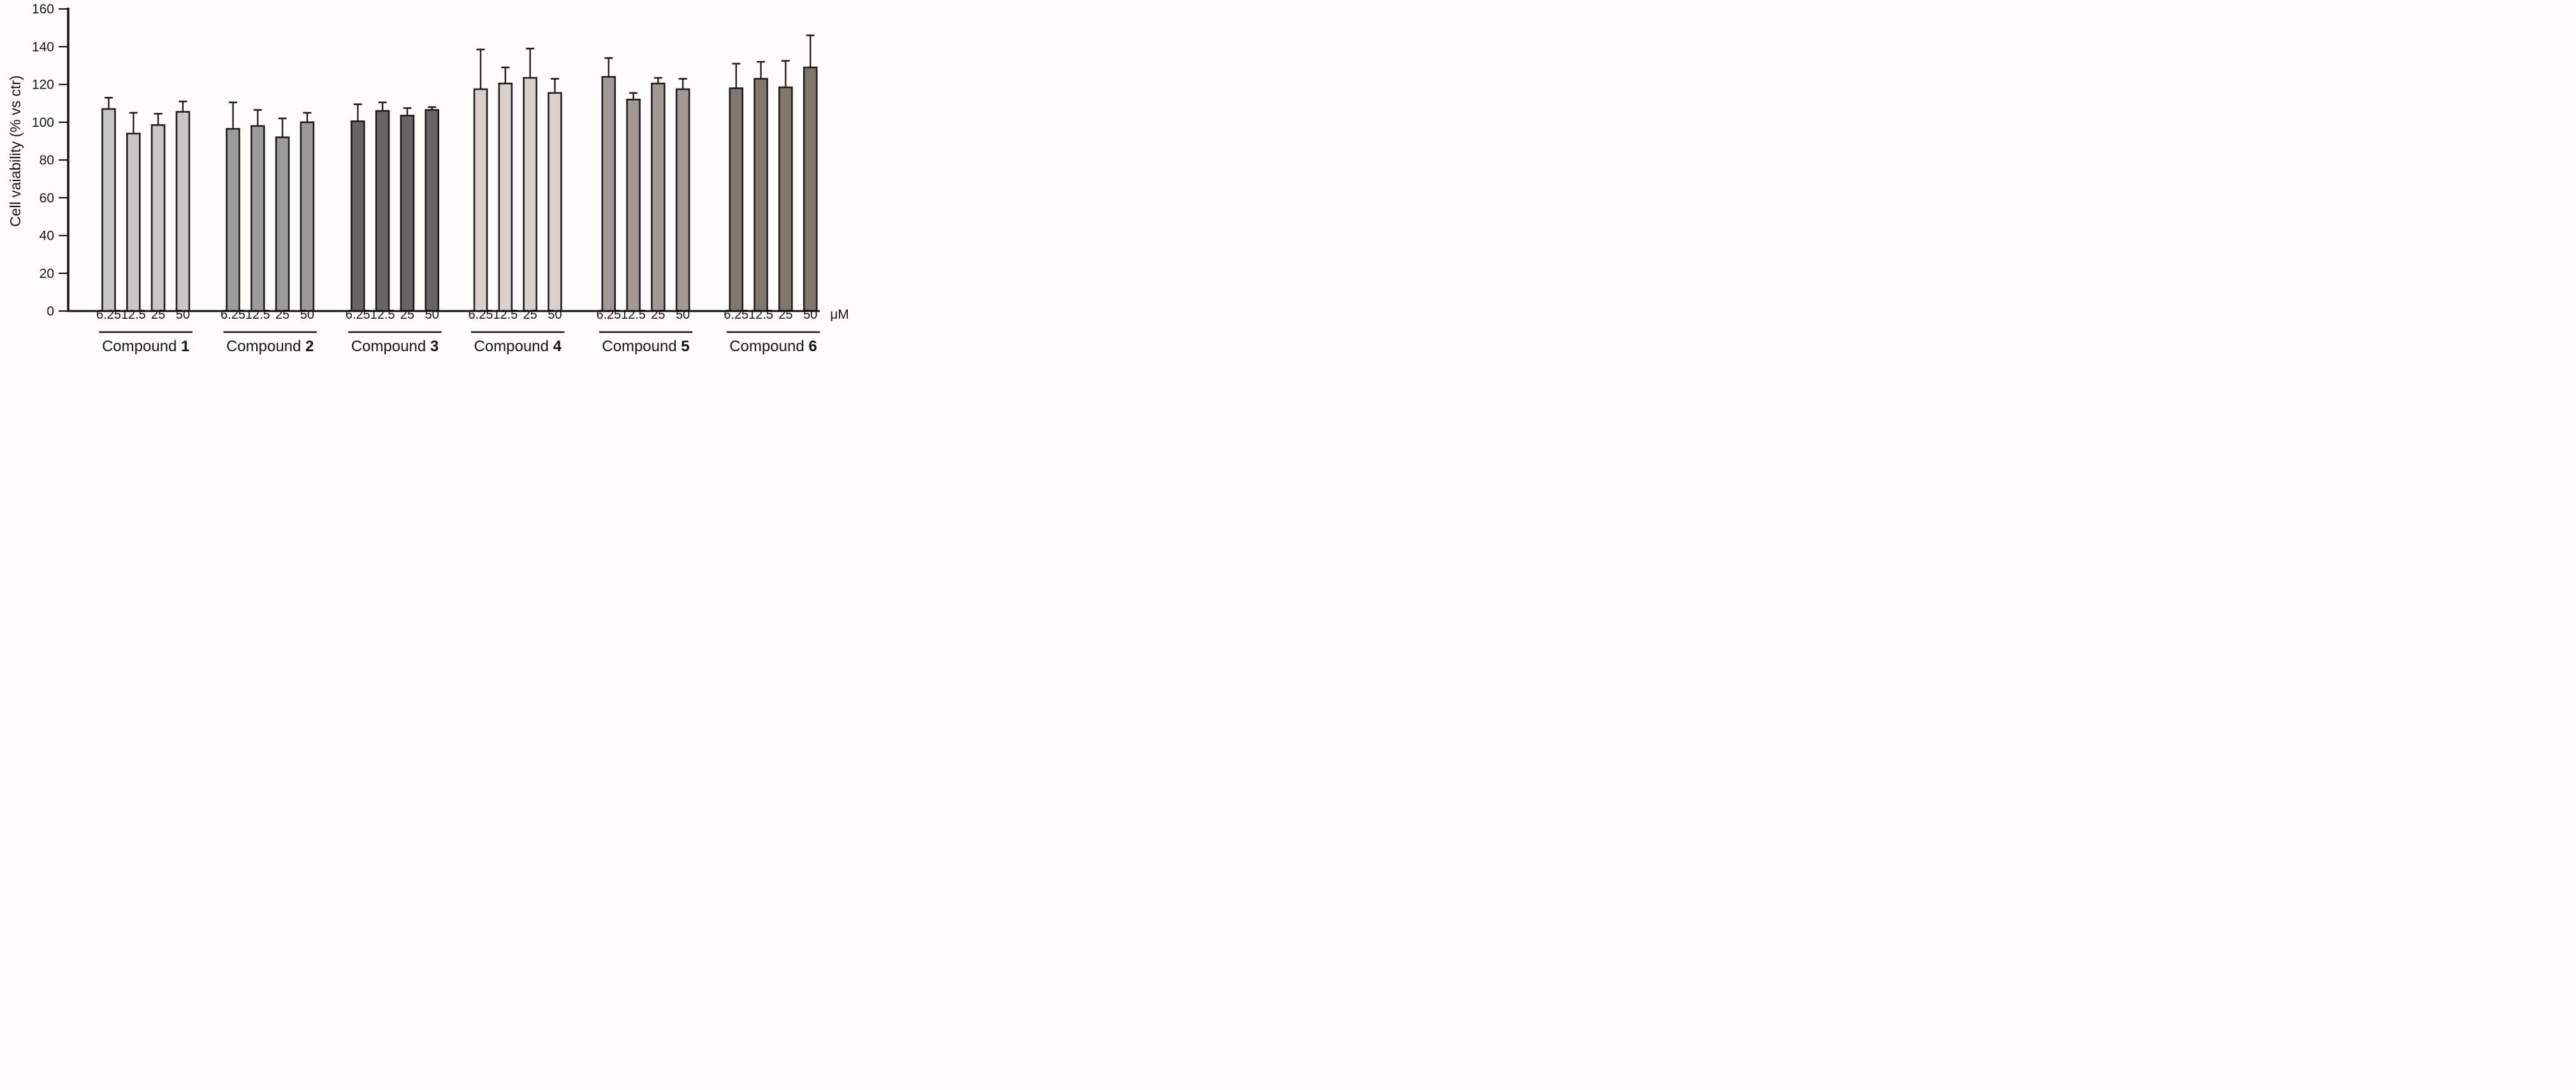  What do you see at coordinates (43, 122) in the screenshot?
I see `y-tick-label: 100` at bounding box center [43, 122].